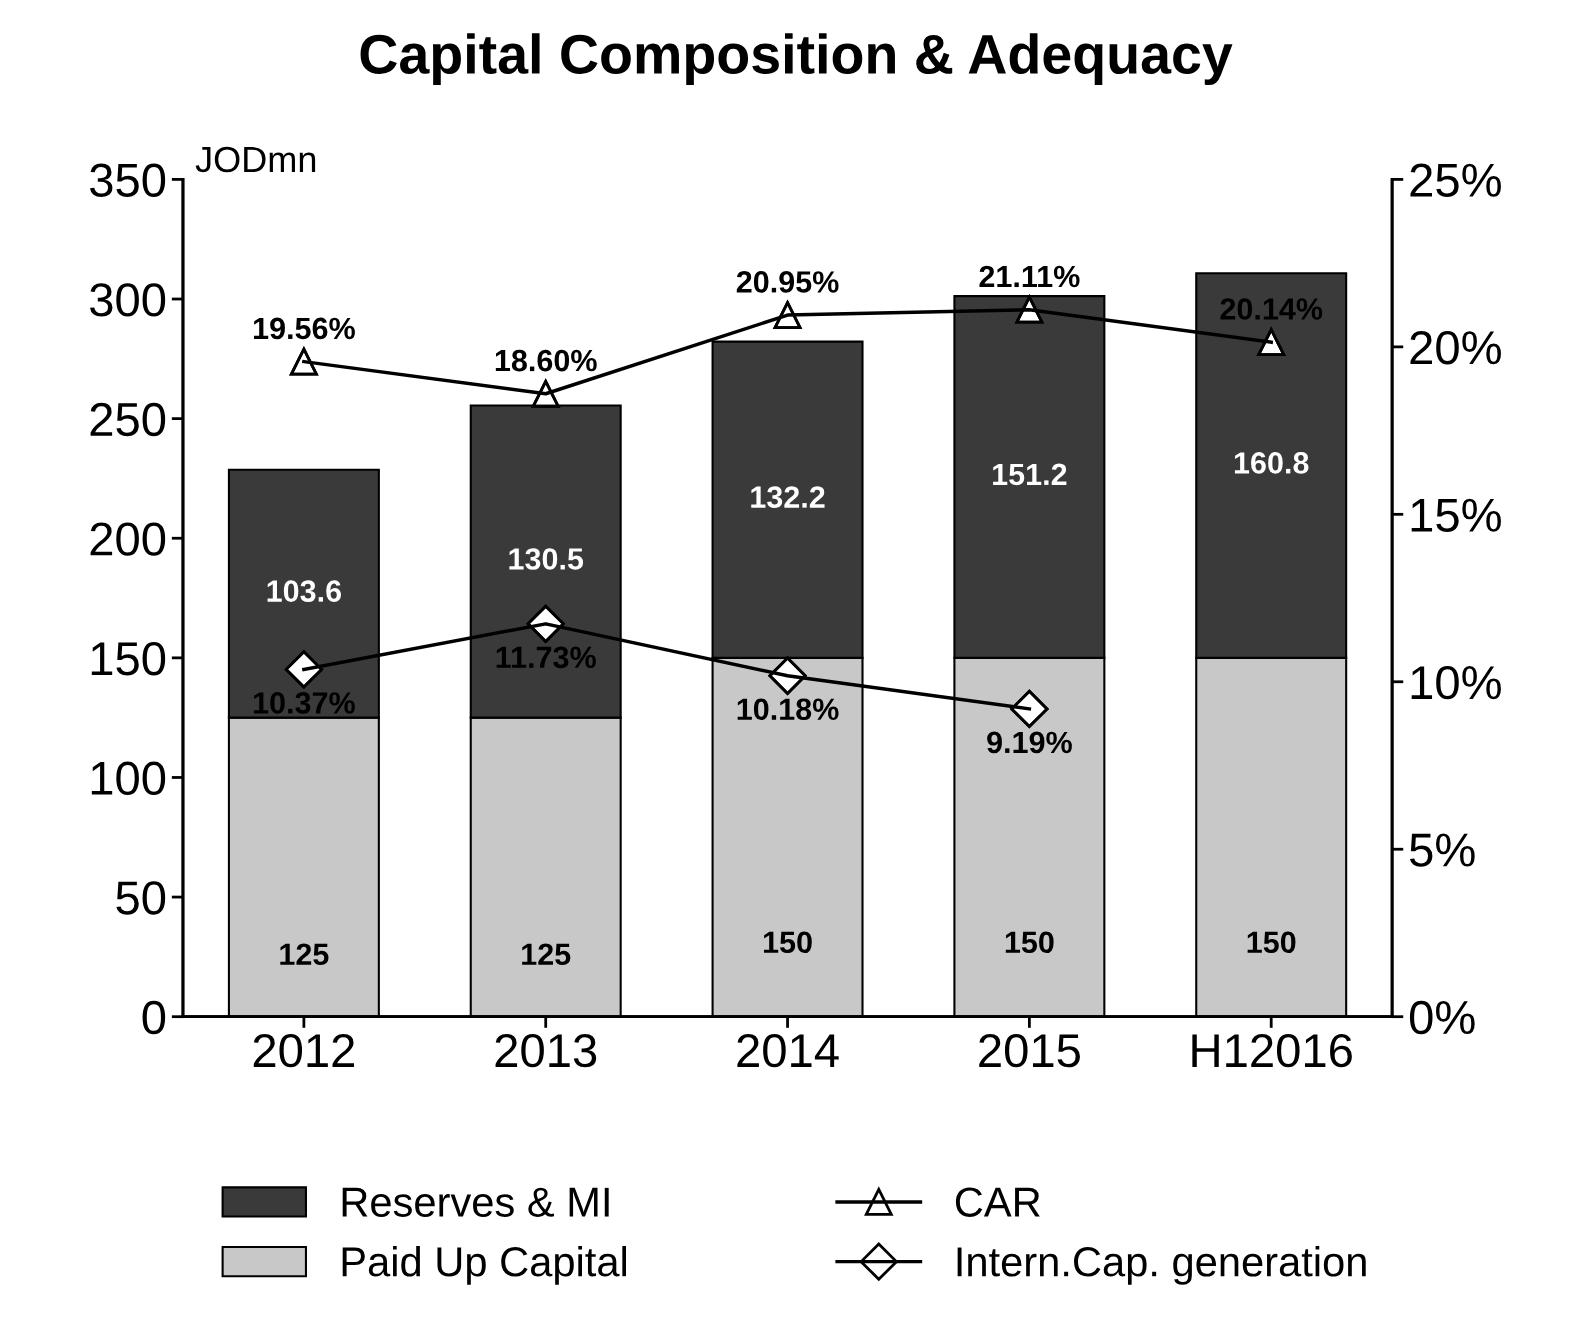  Describe the element at coordinates (304, 703) in the screenshot. I see `data-label: 10.37%` at that location.